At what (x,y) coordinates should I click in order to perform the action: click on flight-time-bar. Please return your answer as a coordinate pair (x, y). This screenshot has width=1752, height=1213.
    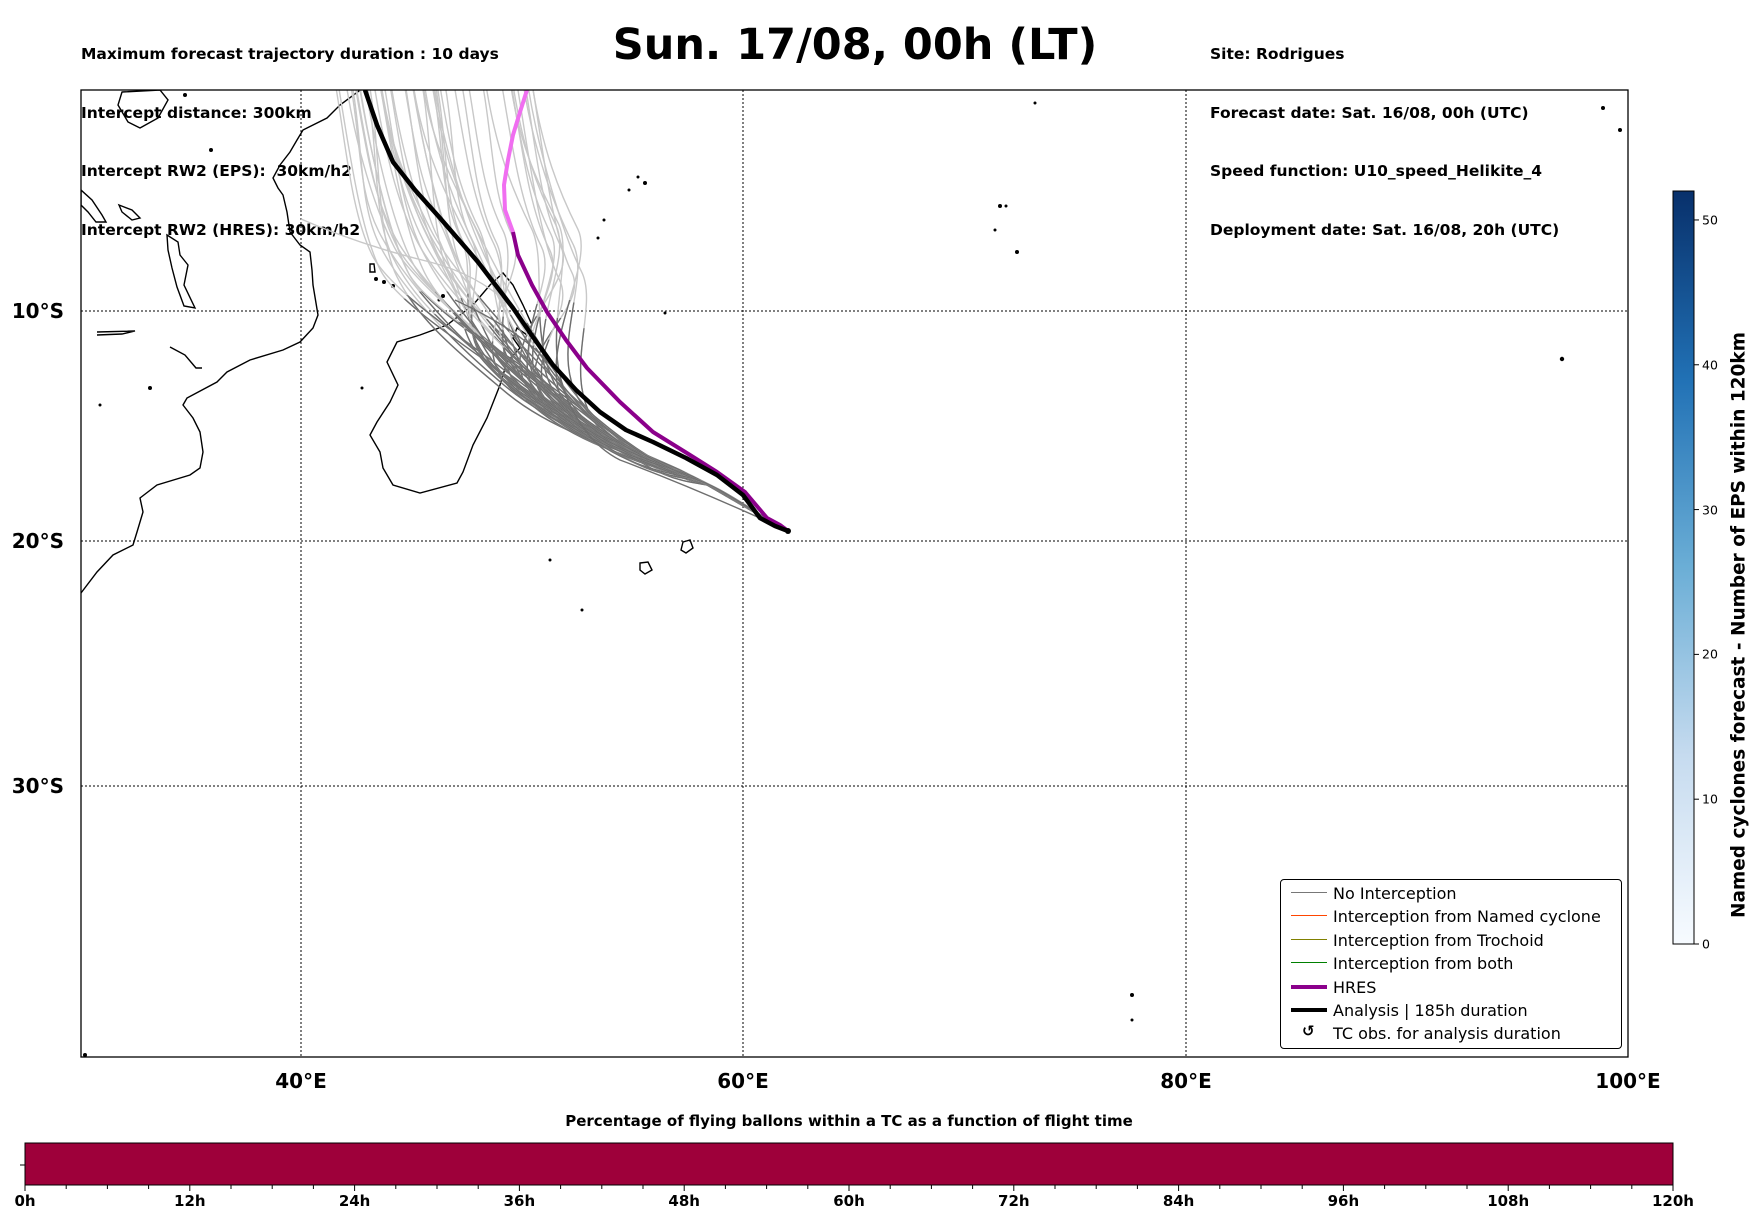
    Looking at the image, I should click on (849, 1164).